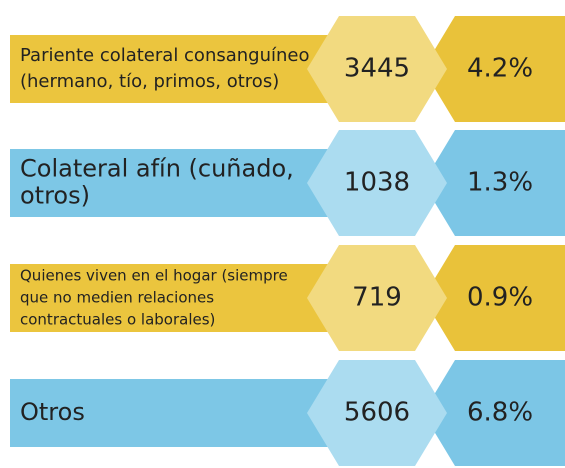 Image resolution: width=565 pixels, height=468 pixels. What do you see at coordinates (157, 169) in the screenshot?
I see `row-label: Colateral afín (cuñado,` at bounding box center [157, 169].